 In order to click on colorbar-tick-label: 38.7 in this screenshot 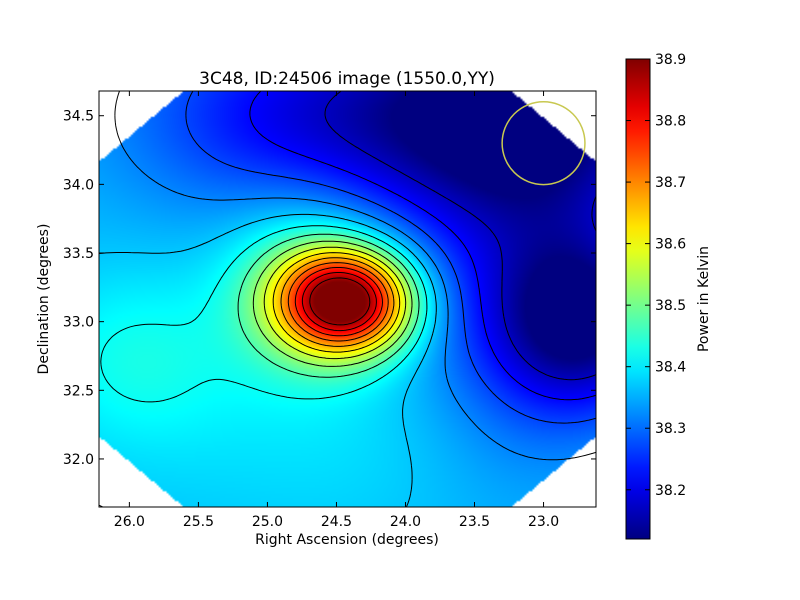, I will do `click(670, 183)`.